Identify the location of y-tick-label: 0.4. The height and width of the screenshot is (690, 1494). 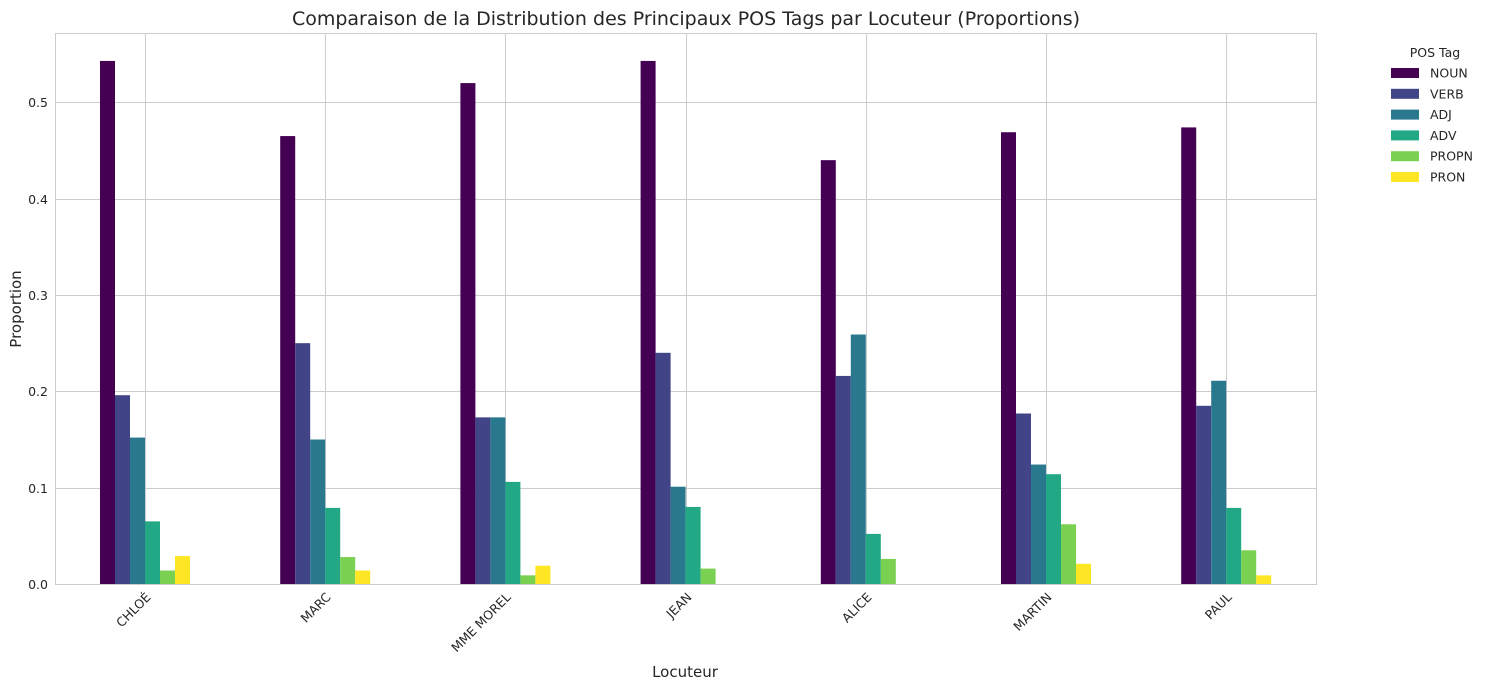
(38, 199).